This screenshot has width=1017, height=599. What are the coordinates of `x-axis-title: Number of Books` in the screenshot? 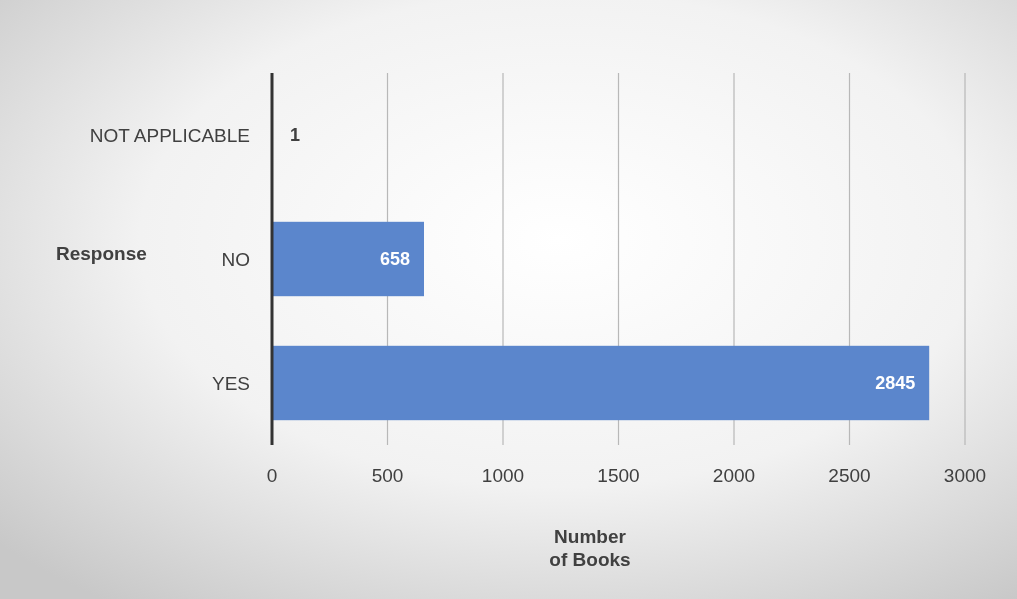 It's located at (590, 548).